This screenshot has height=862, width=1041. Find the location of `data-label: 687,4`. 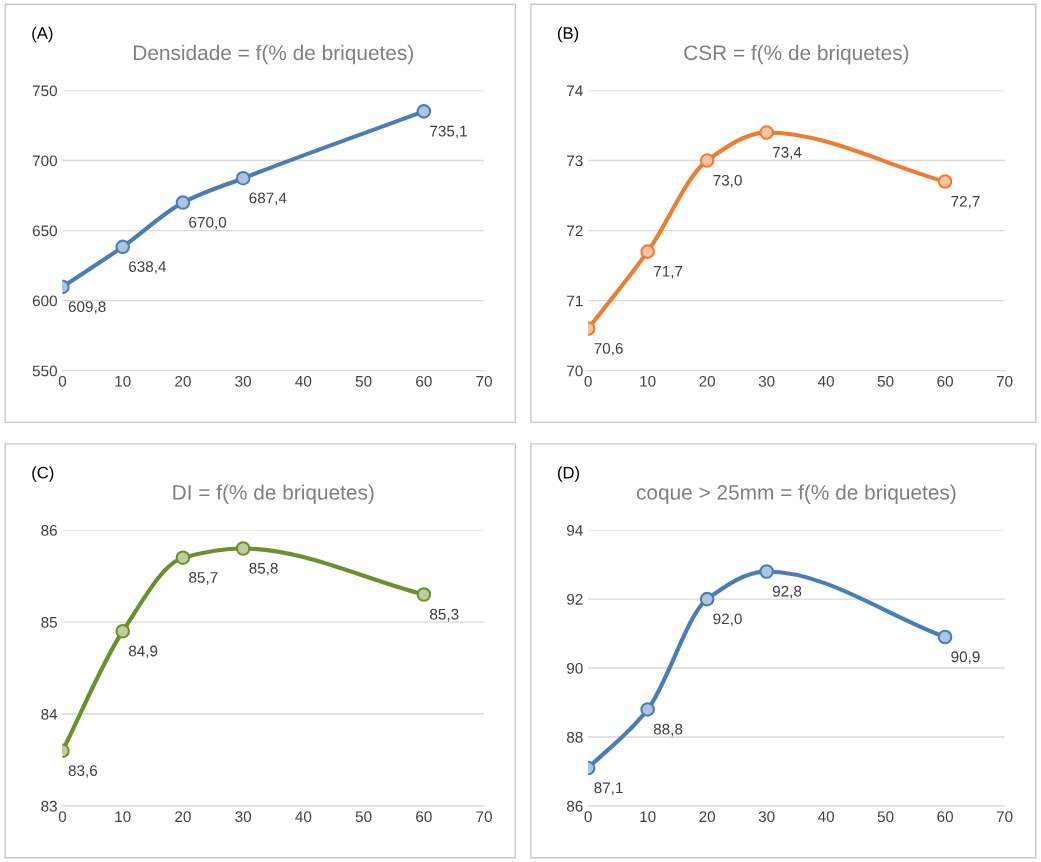

data-label: 687,4 is located at coordinates (268, 199).